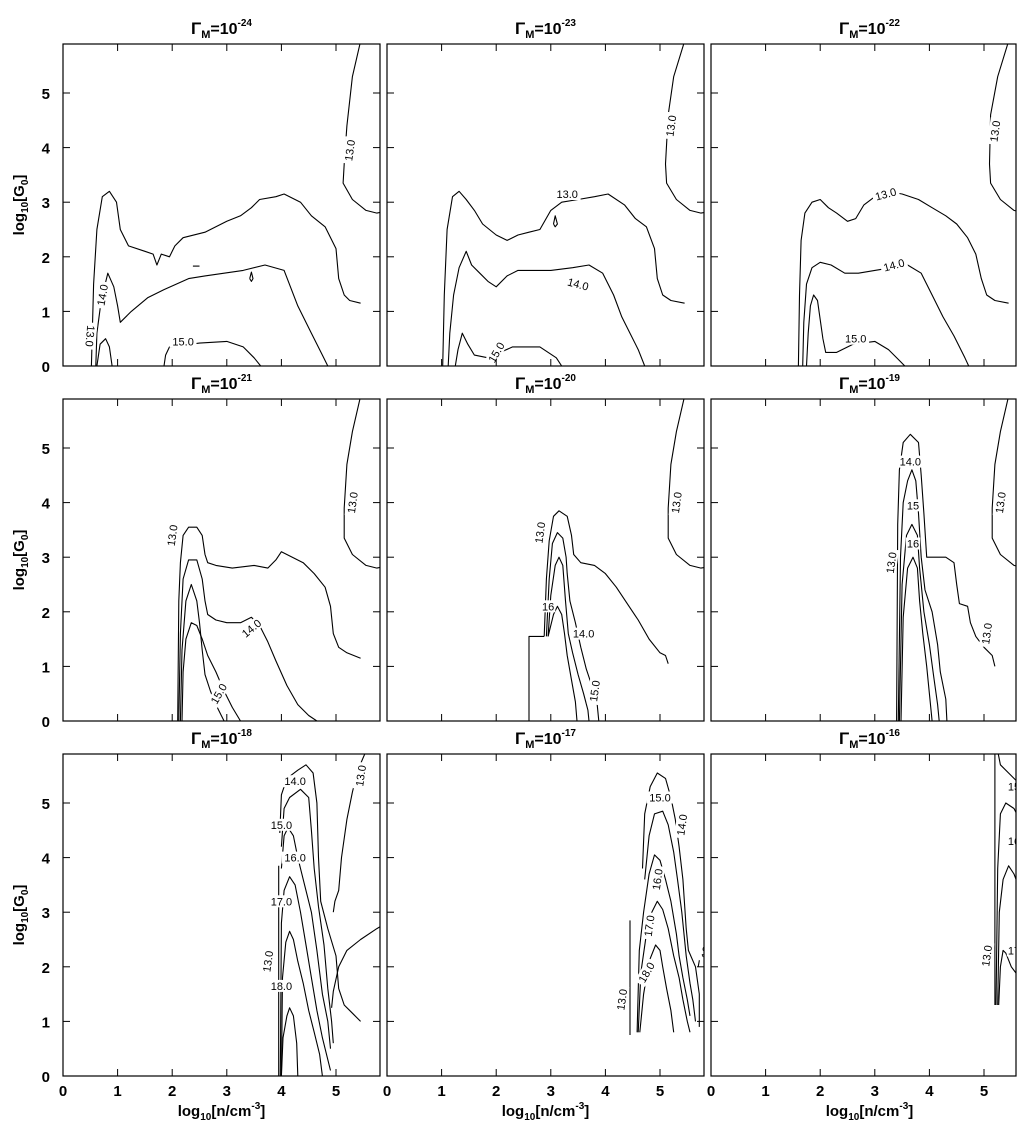 The image size is (1018, 1124). I want to click on panel-title: ΓM=10-22, so click(869, 29).